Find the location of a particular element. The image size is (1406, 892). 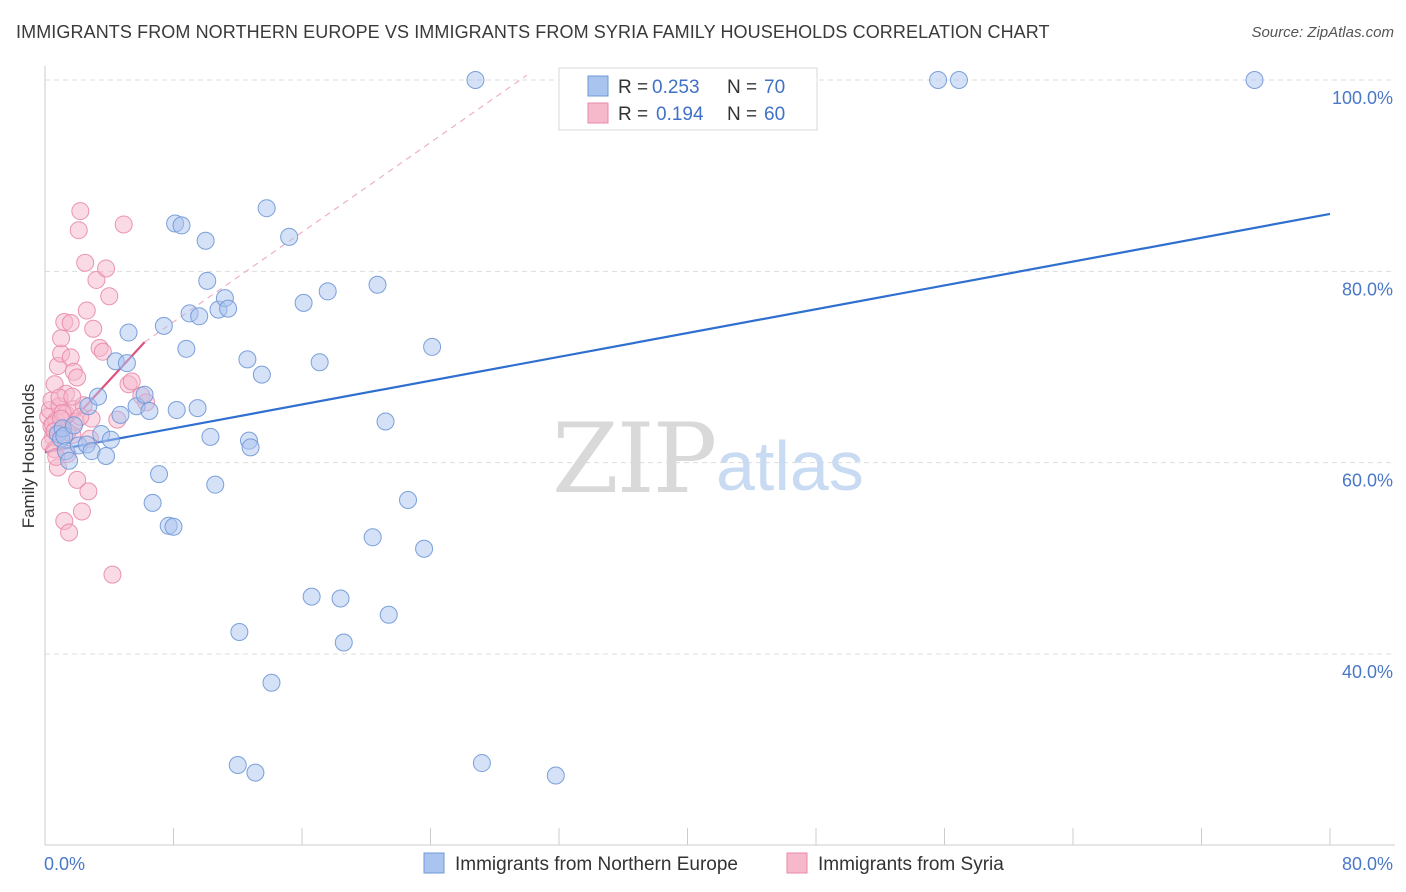

bottom-legend-swatch-syria is located at coordinates (797, 863).